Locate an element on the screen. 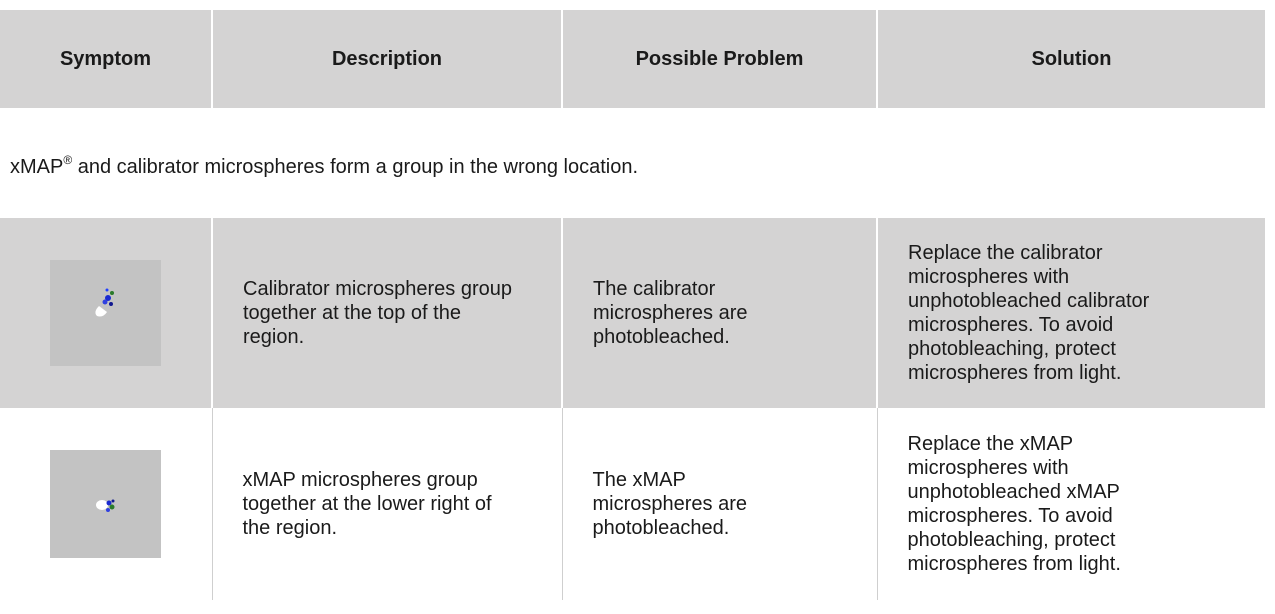  problem-cell: The xMAP microspheres are photobleached. is located at coordinates (719, 504).